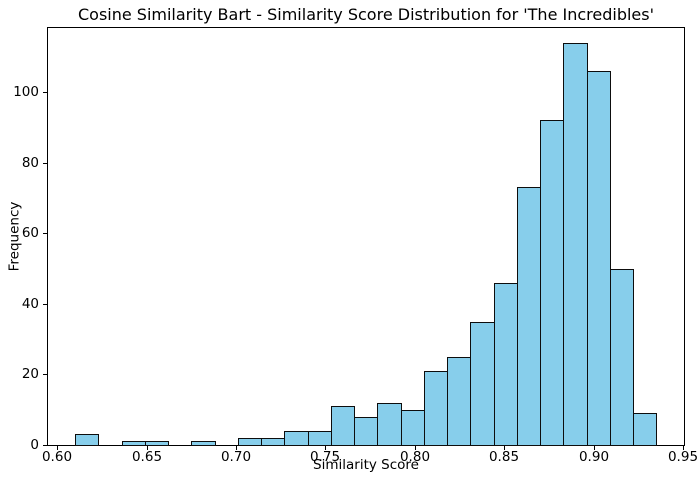 The height and width of the screenshot is (482, 700). What do you see at coordinates (30, 374) in the screenshot?
I see `y-tick-label: 20` at bounding box center [30, 374].